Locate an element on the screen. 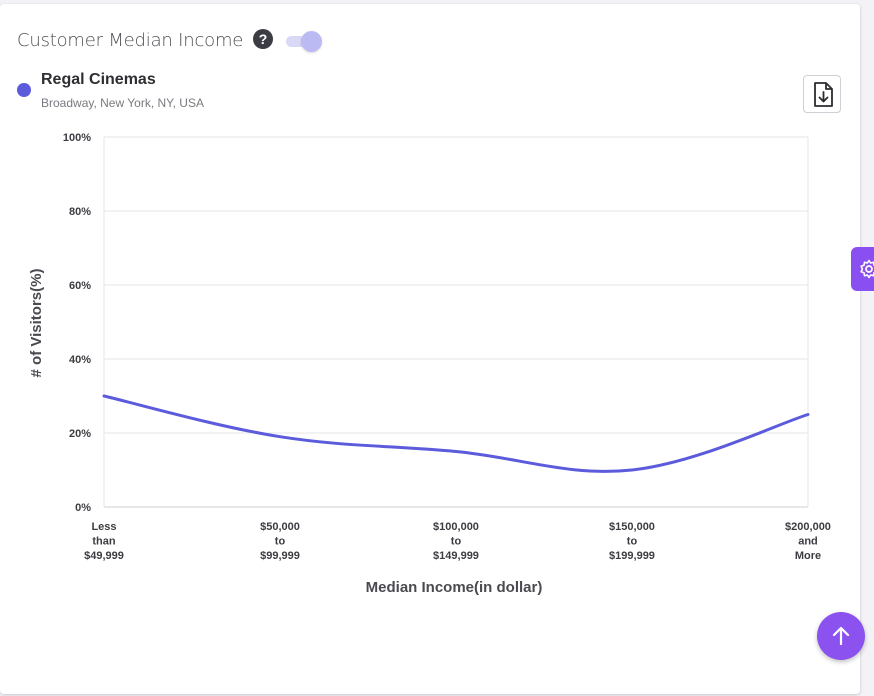 This screenshot has height=696, width=874. legend-place-name: Regal Cinemas is located at coordinates (98, 79).